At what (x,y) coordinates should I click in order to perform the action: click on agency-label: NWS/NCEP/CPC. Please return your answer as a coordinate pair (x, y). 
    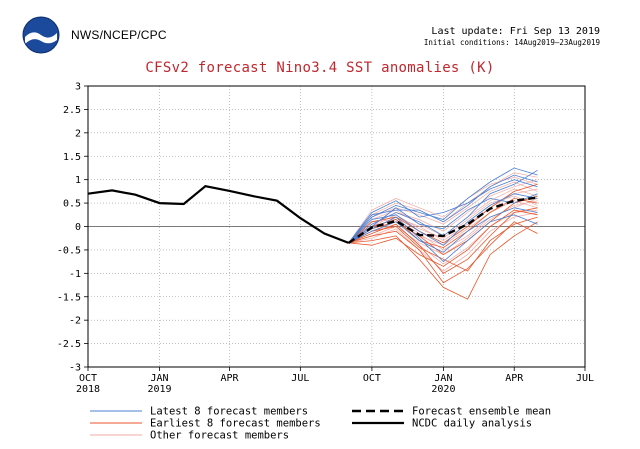
    Looking at the image, I should click on (119, 35).